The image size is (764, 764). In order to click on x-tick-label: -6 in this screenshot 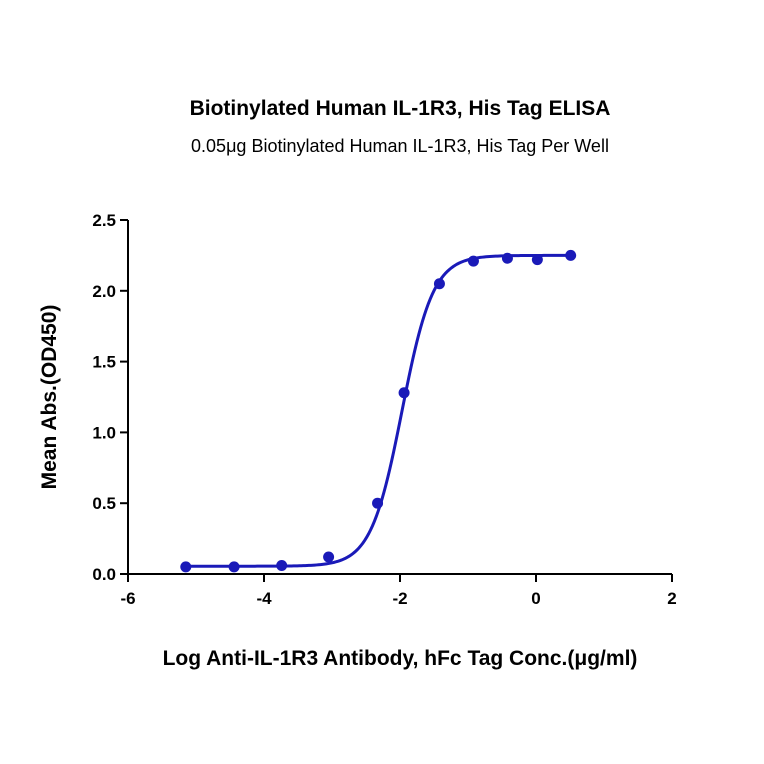, I will do `click(127, 598)`.